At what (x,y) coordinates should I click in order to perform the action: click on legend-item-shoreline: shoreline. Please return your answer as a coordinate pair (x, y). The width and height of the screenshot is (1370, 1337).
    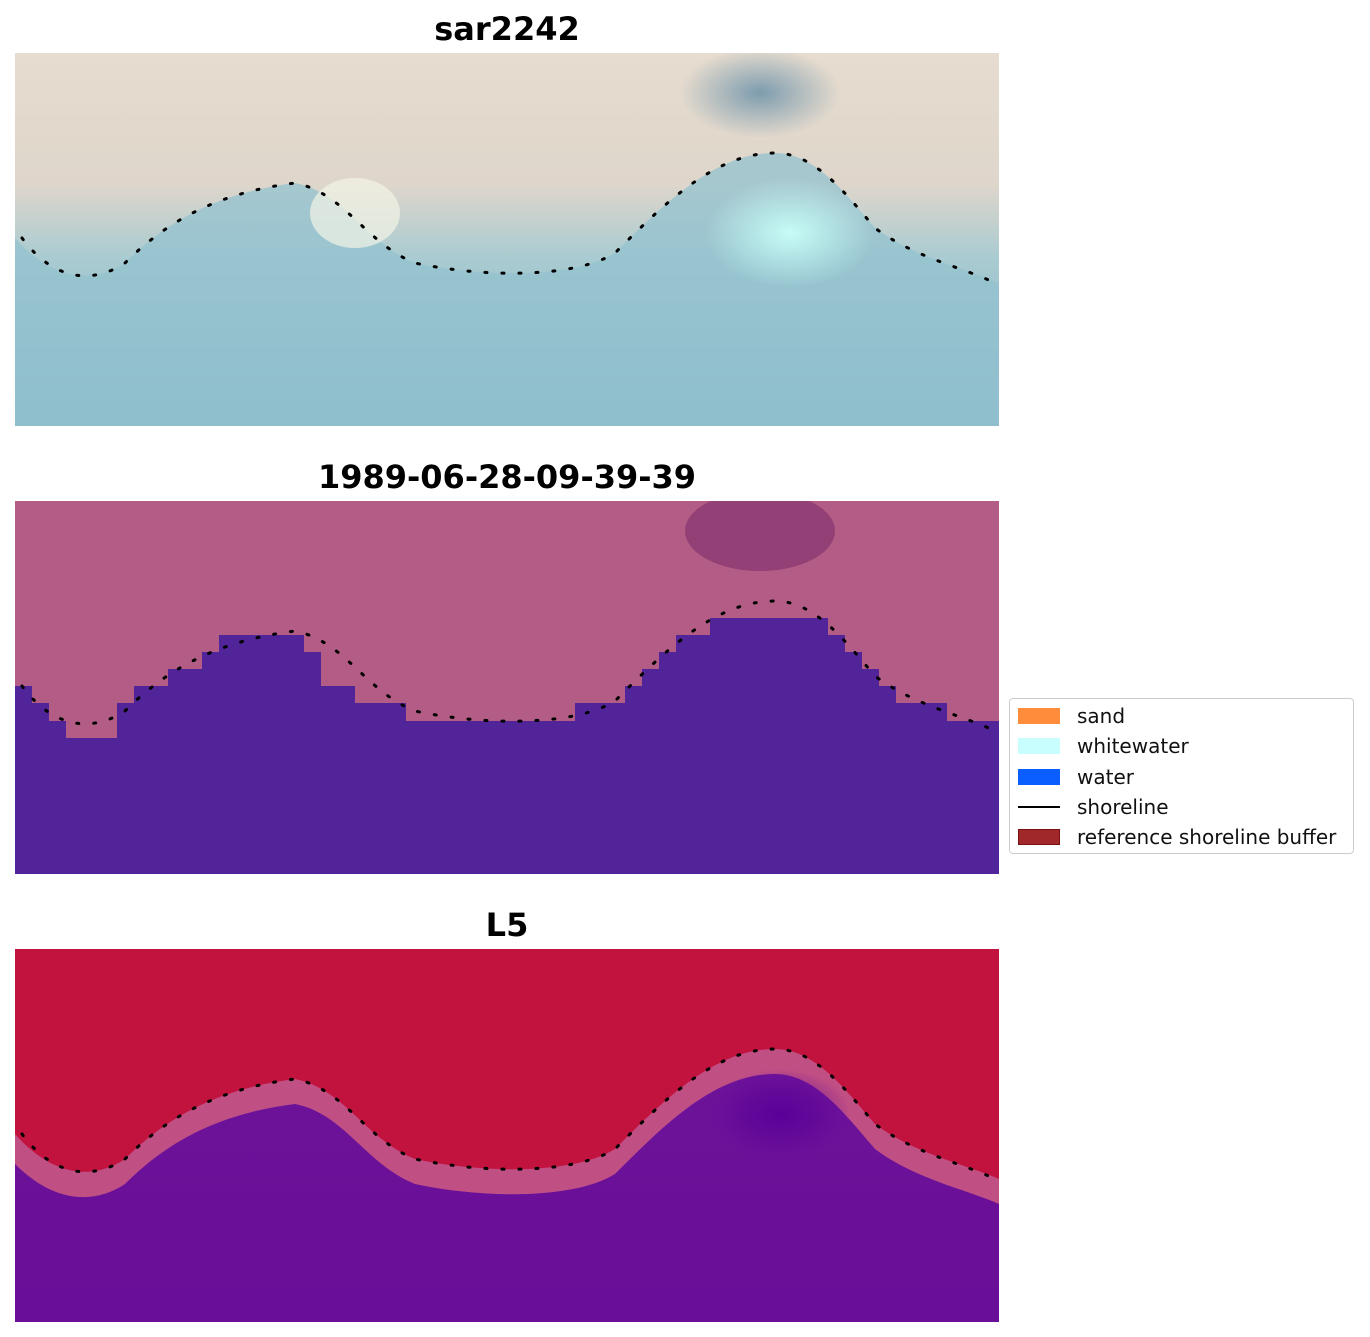
    Looking at the image, I should click on (1181, 807).